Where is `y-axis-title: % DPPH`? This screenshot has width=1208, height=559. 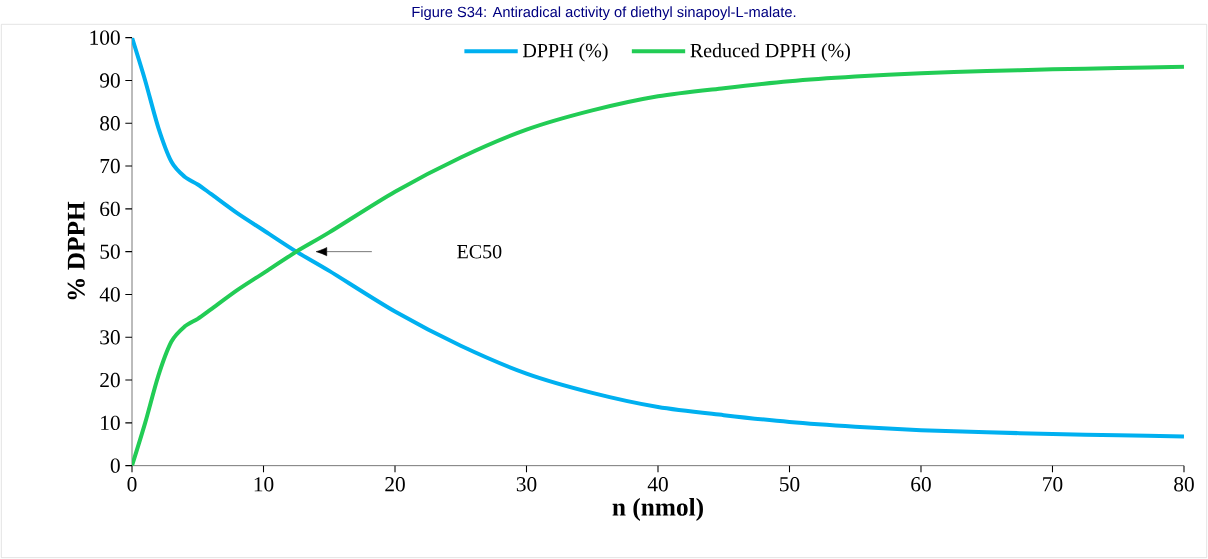 y-axis-title: % DPPH is located at coordinates (76, 250).